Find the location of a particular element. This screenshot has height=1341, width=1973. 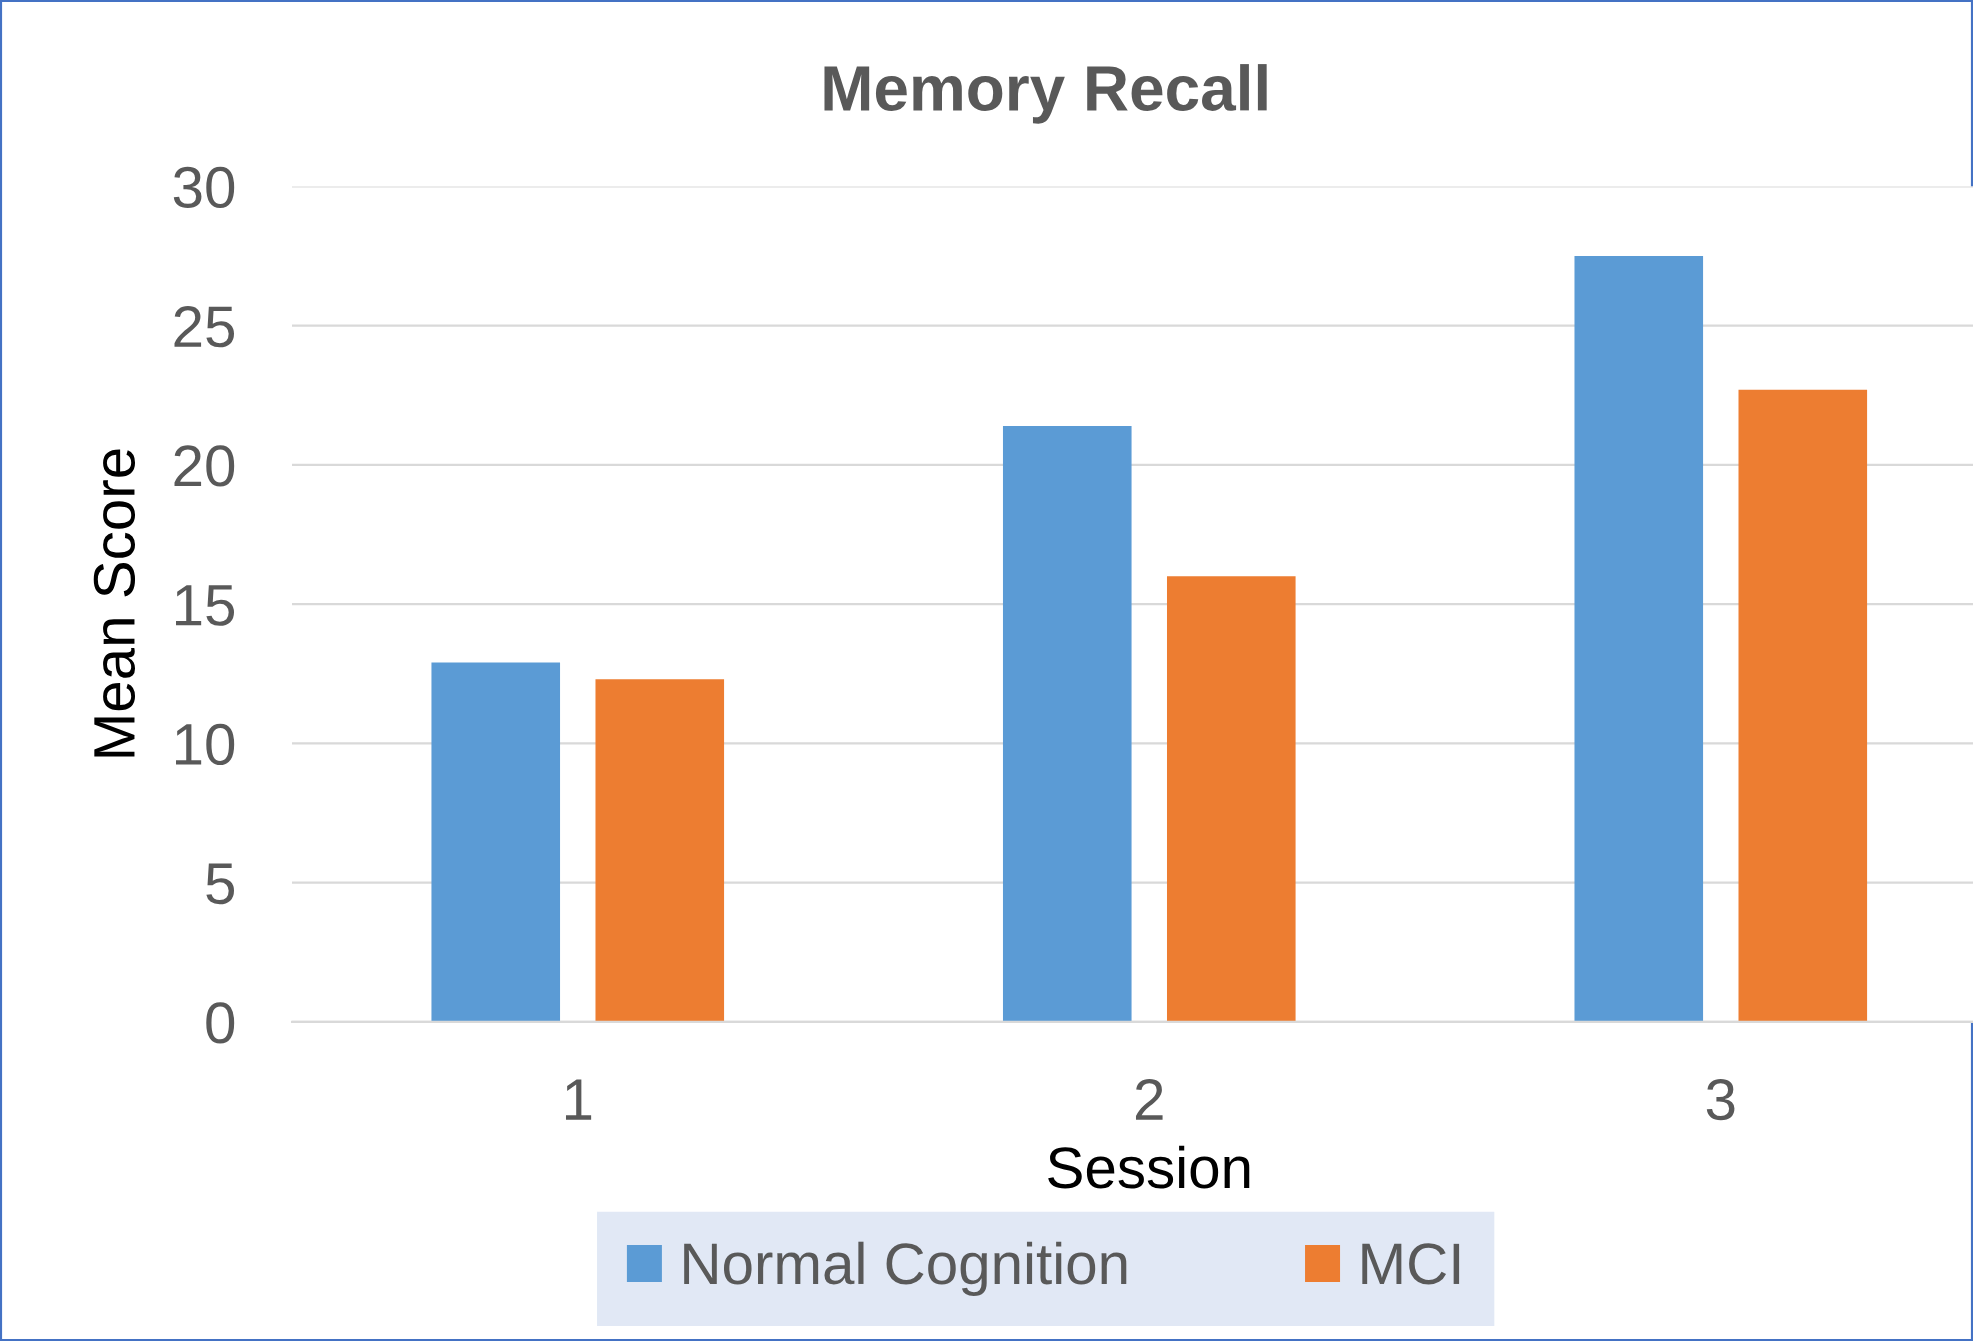

legend-label: Normal Cognition is located at coordinates (905, 1269).